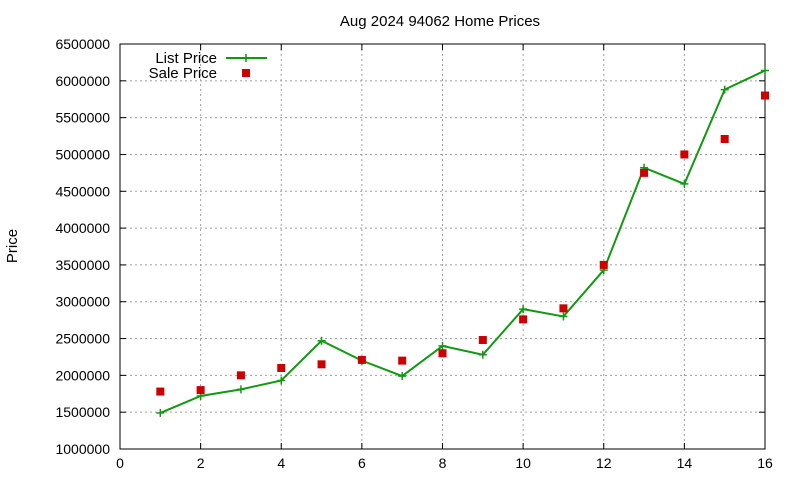 The width and height of the screenshot is (800, 480). I want to click on y-tick-label: 1000000, so click(82, 449).